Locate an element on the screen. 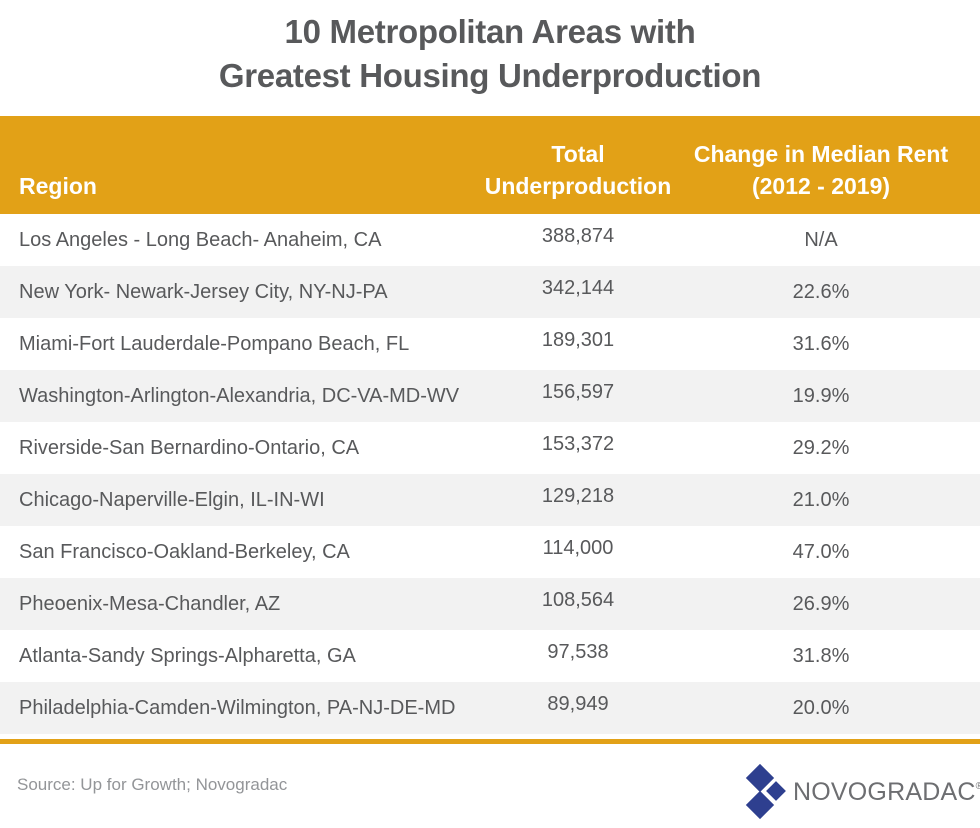  header-underproduction: Total Underproduction is located at coordinates (578, 170).